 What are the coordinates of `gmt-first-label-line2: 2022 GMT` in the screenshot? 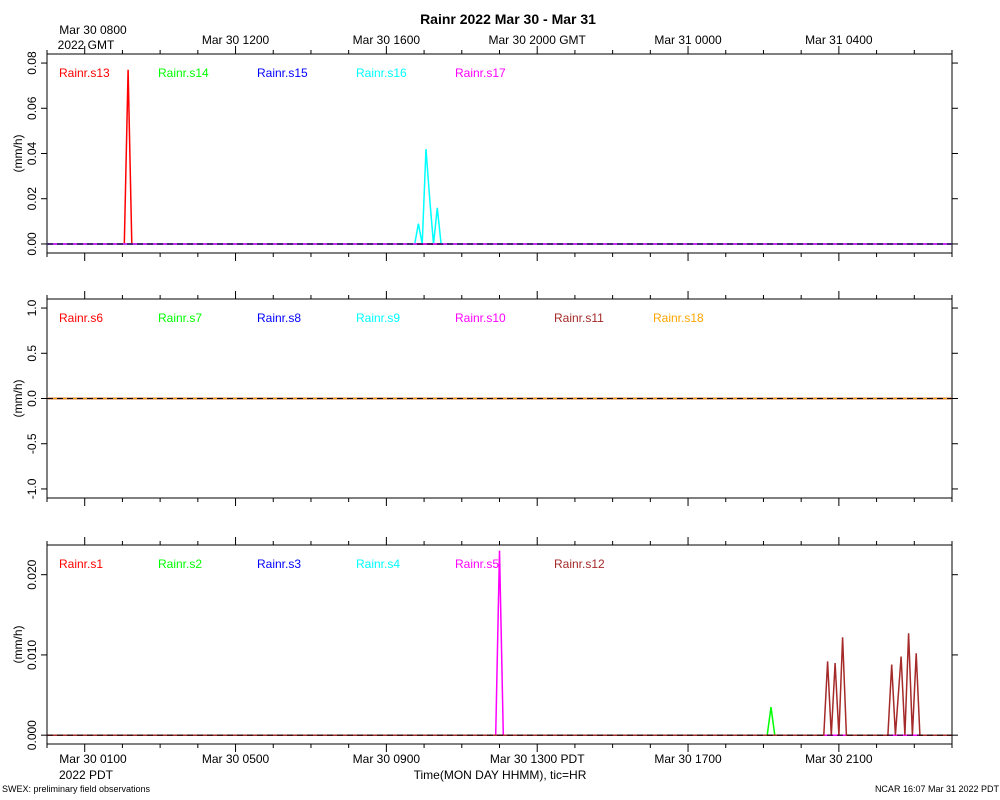 It's located at (86, 45).